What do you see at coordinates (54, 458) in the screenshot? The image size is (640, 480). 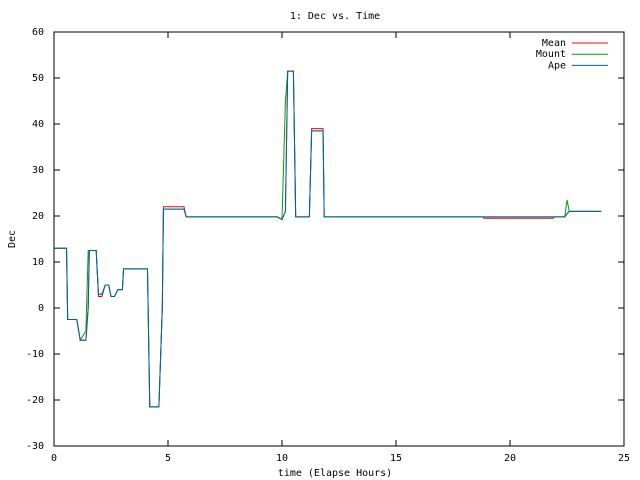 I see `x-tick-label: 0` at bounding box center [54, 458].